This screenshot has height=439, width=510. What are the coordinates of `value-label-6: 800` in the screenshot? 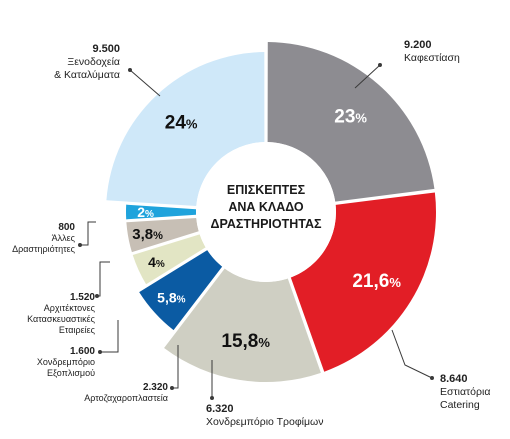 It's located at (66, 227).